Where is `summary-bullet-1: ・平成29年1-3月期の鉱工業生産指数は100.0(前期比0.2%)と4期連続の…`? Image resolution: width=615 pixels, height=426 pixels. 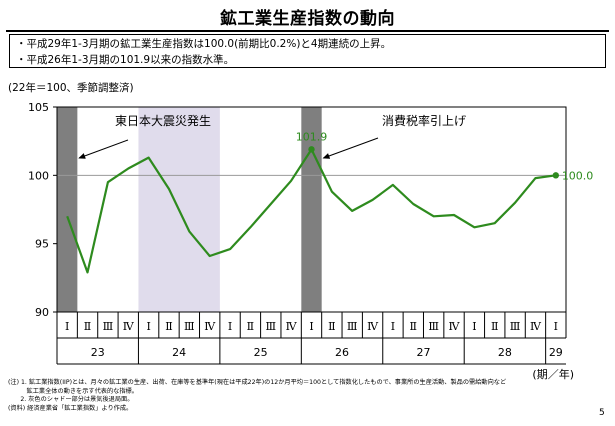 summary-bullet-1: ・平成29年1-3月期の鉱工業生産指数は100.0(前期比0.2%)と4期連続の… is located at coordinates (204, 44).